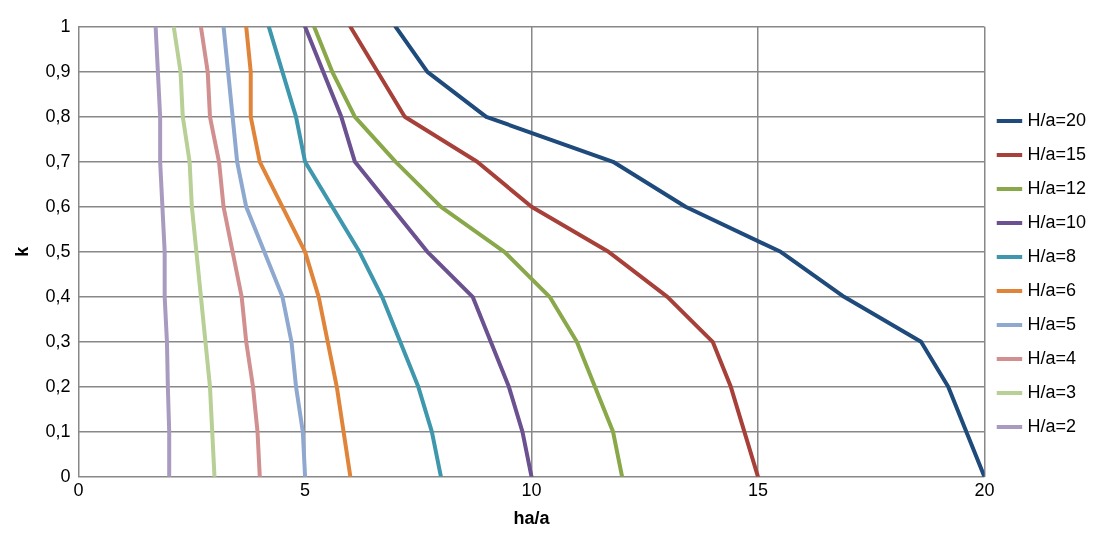 This screenshot has height=542, width=1112. Describe the element at coordinates (1051, 289) in the screenshot. I see `legend-label: H/a=6` at that location.